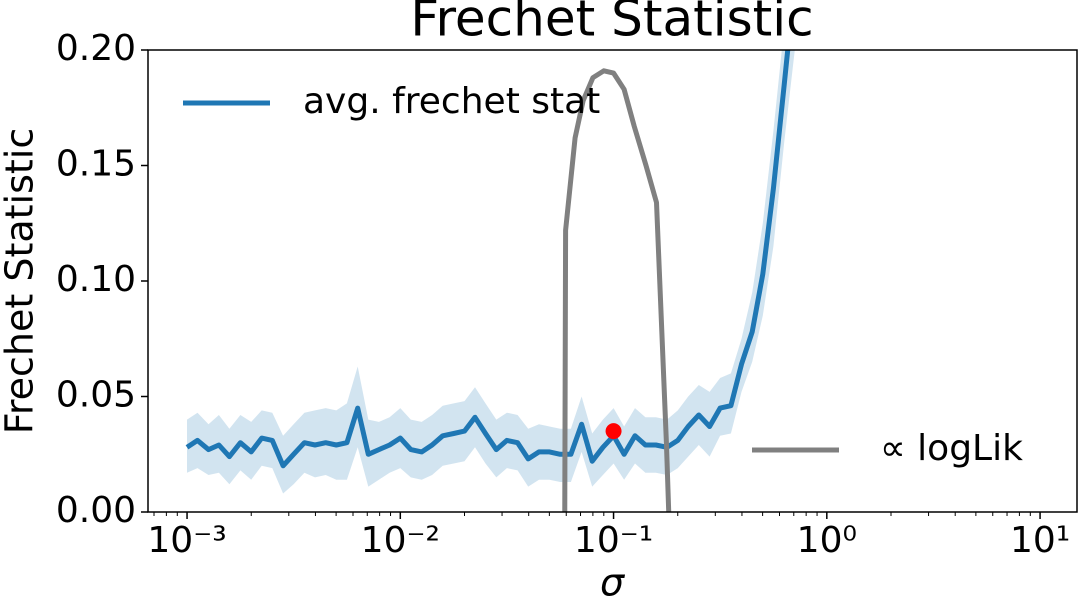 This screenshot has height=608, width=1081. I want to click on y-tick-label: 0.15, so click(96, 164).